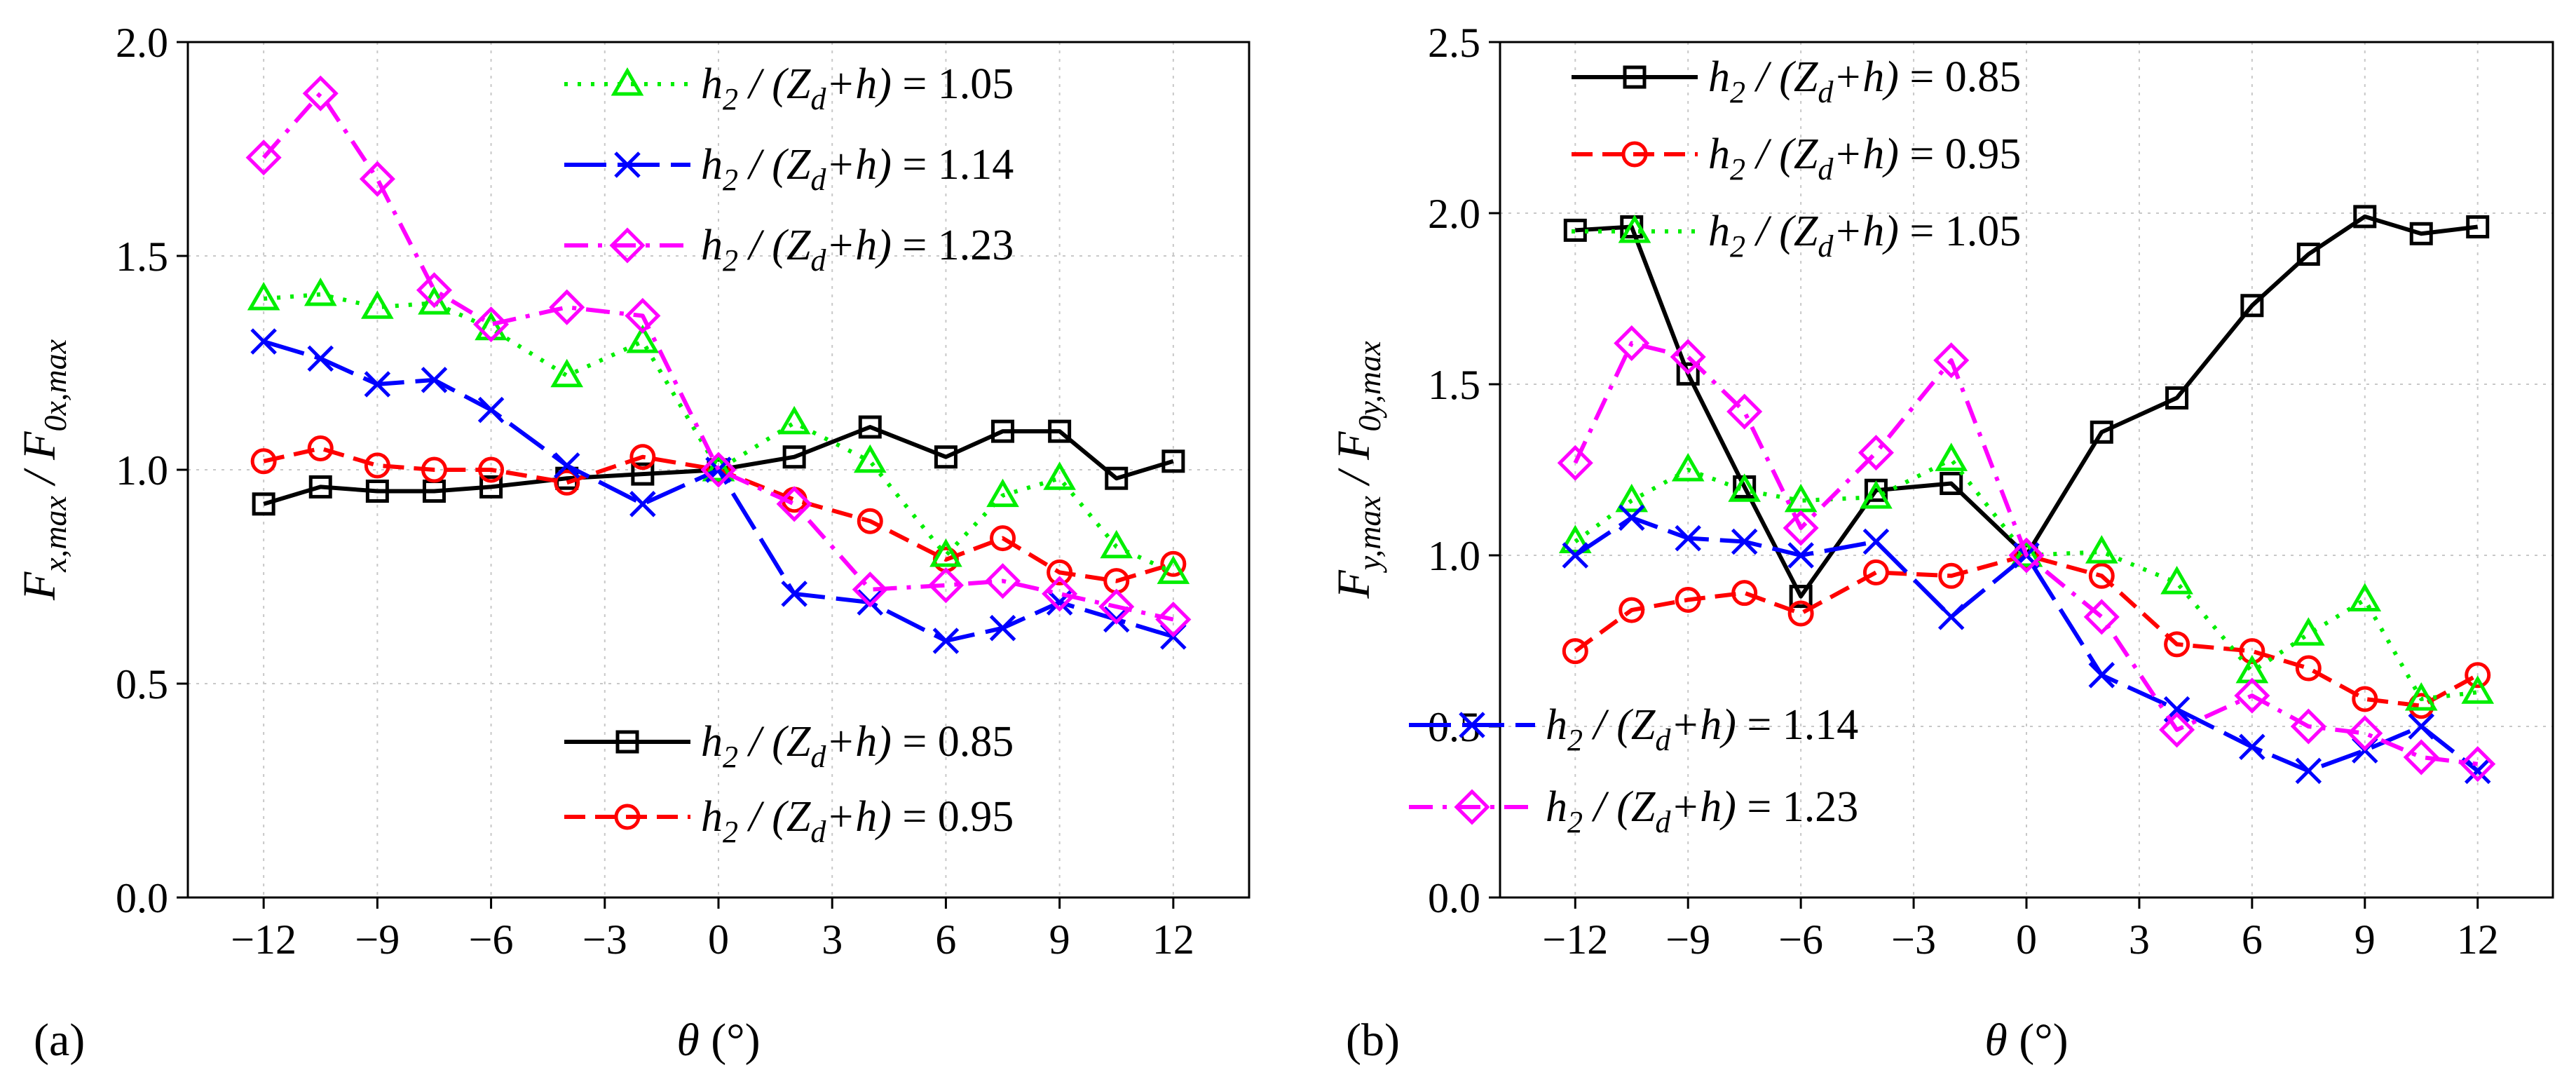  What do you see at coordinates (604, 939) in the screenshot?
I see `x-tick-label: −3` at bounding box center [604, 939].